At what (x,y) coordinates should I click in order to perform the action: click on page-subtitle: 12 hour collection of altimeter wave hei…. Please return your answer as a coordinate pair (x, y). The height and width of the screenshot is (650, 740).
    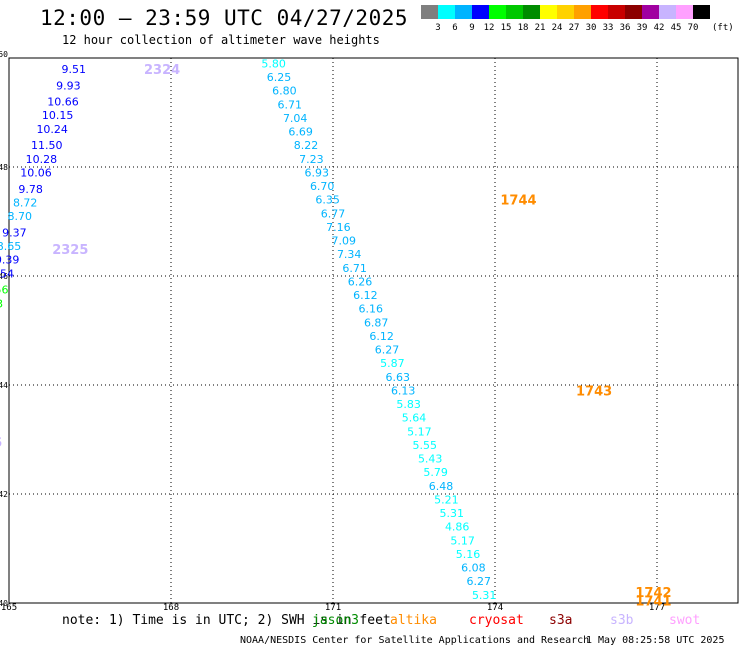
    Looking at the image, I should click on (221, 40).